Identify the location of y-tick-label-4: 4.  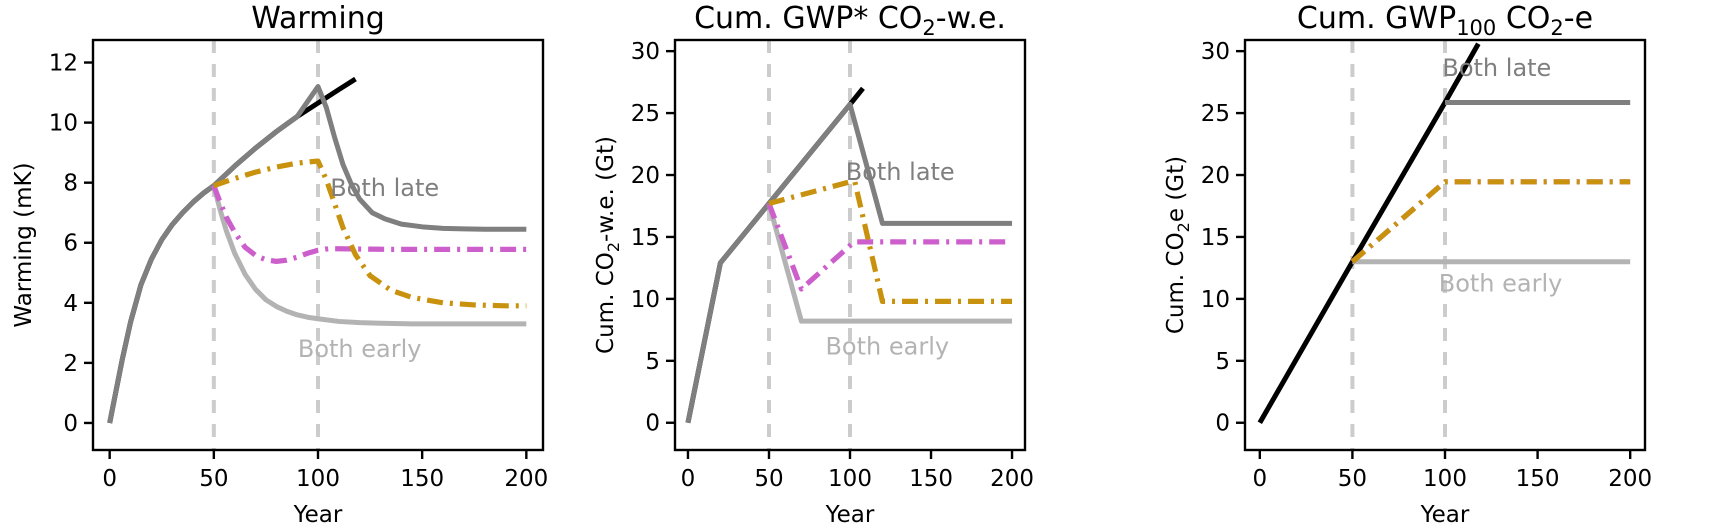
(70, 304).